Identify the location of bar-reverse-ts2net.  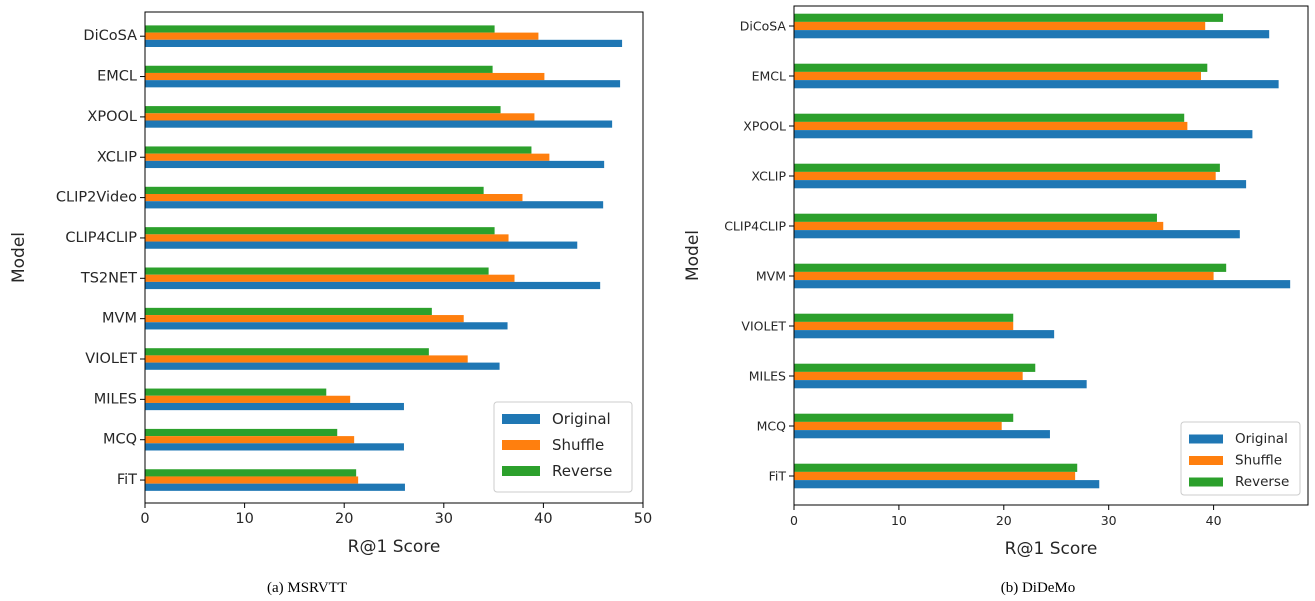
(317, 271).